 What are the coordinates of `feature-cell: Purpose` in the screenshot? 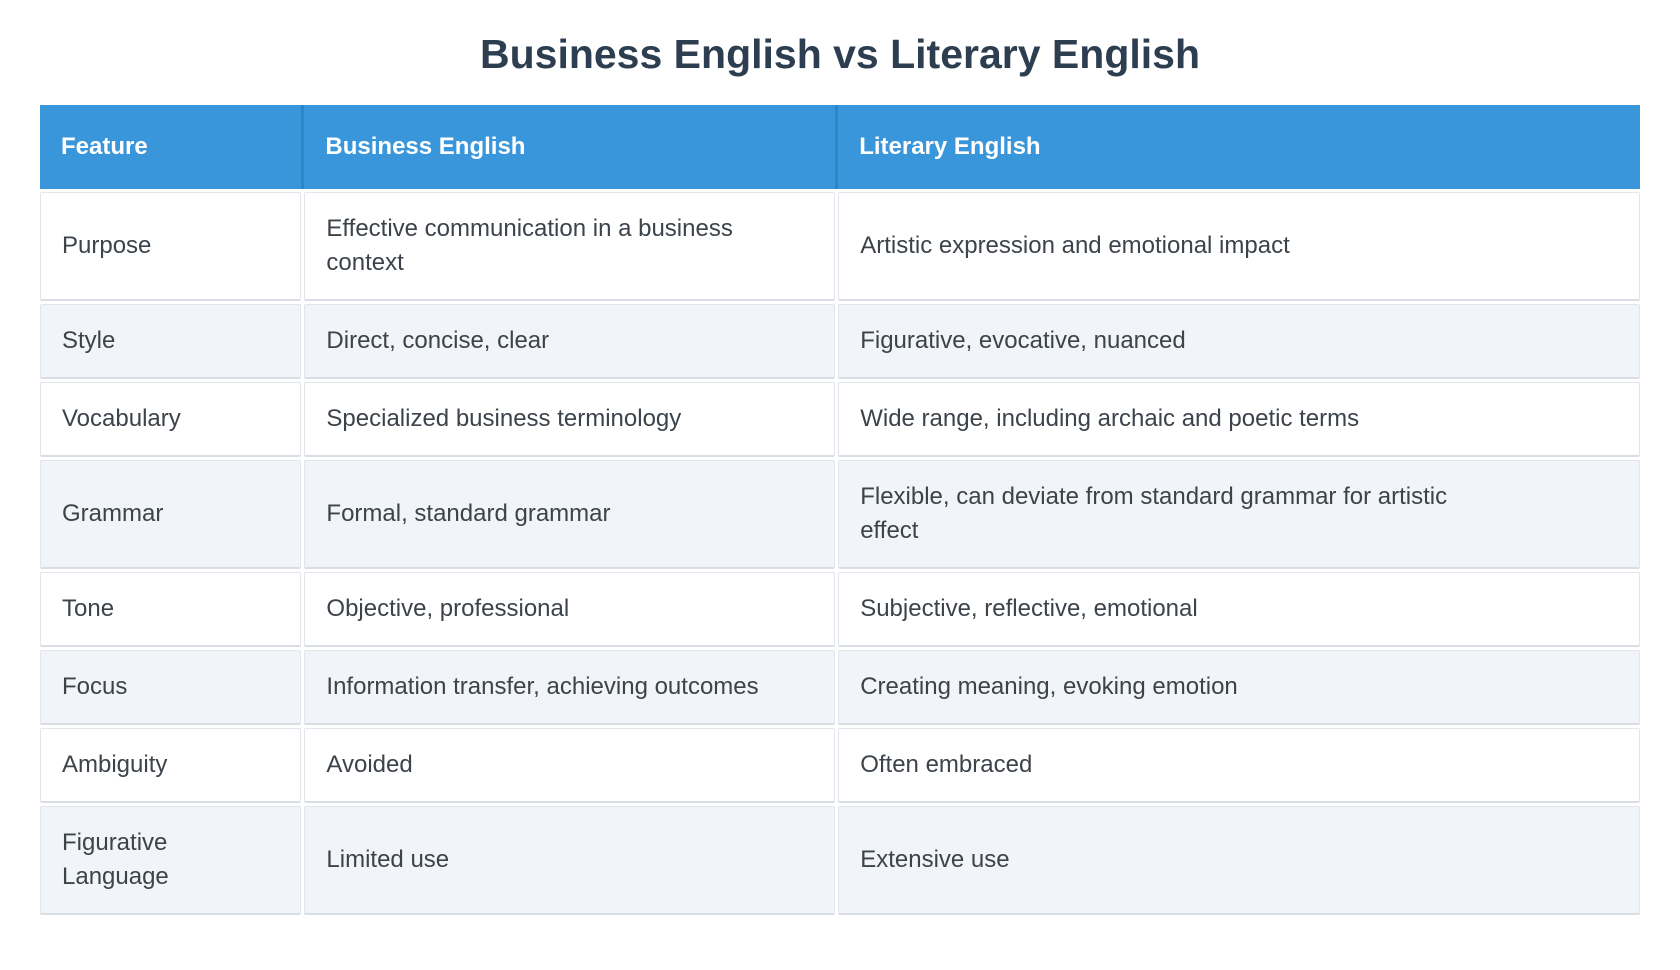 It's located at (171, 246).